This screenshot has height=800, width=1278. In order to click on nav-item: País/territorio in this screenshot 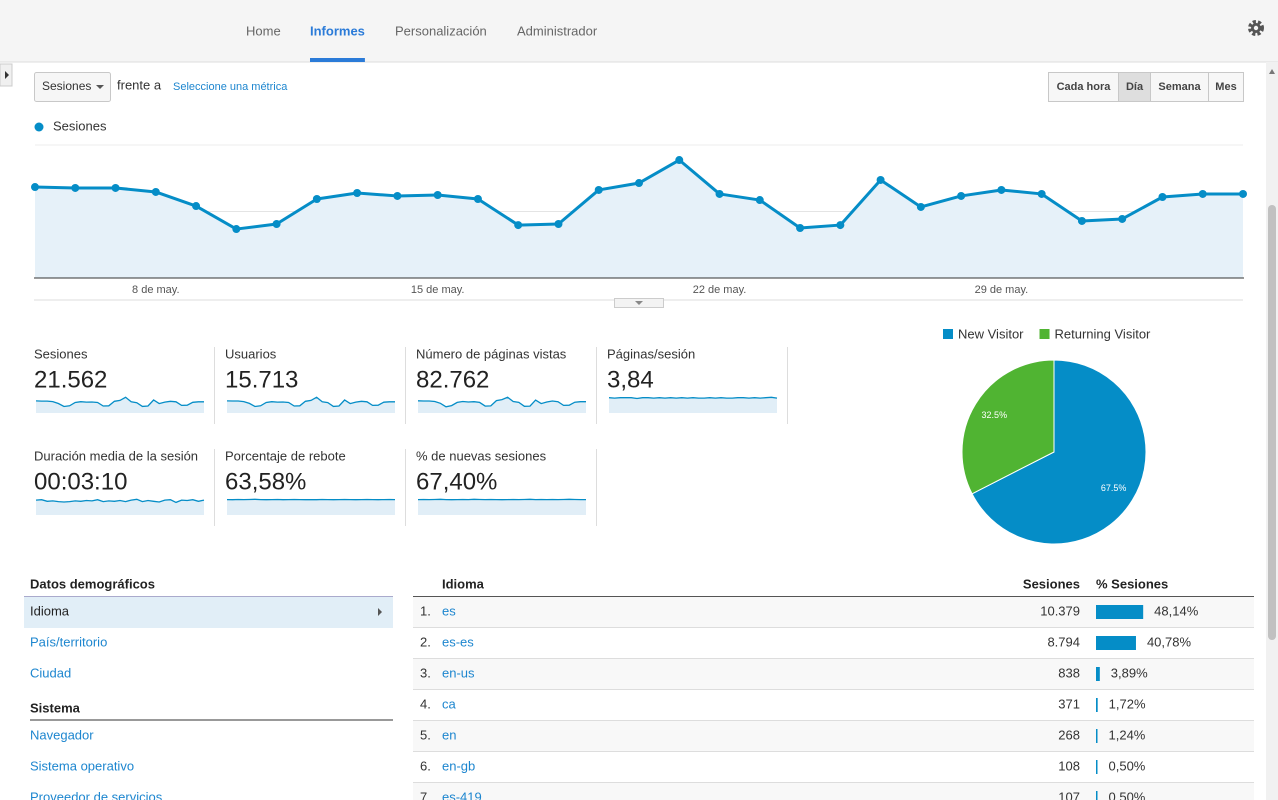, I will do `click(68, 641)`.